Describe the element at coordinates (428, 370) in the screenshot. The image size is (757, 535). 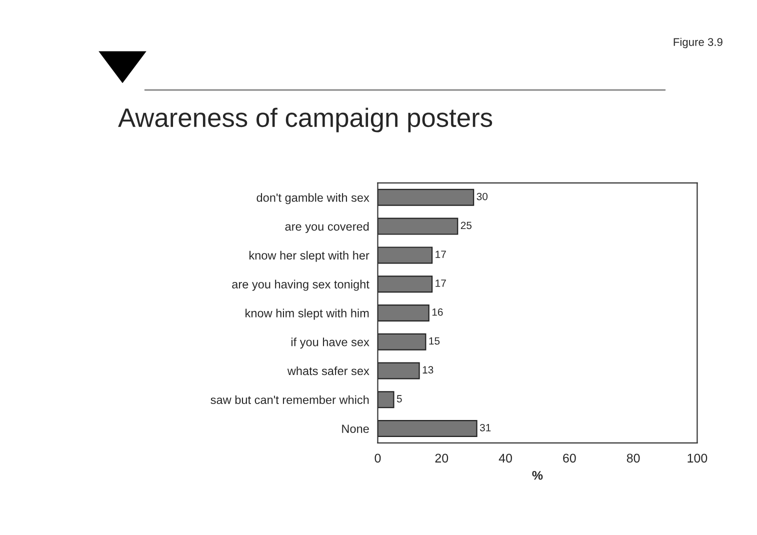
I see `data-label: 13` at that location.